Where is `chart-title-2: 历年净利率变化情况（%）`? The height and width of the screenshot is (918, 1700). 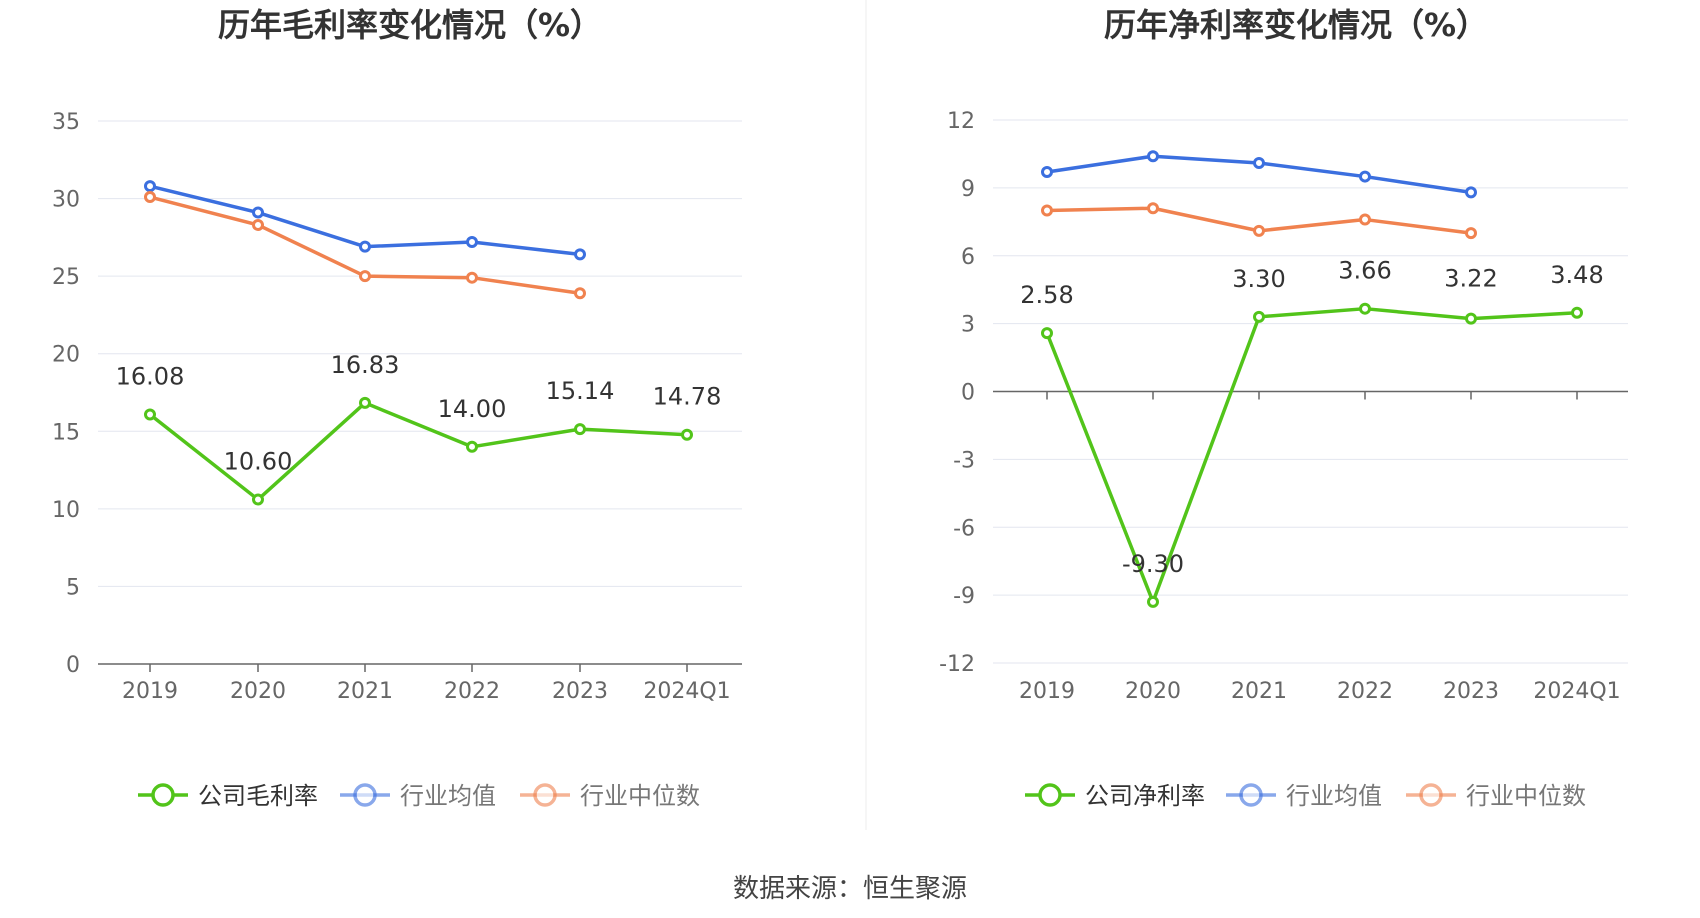
chart-title-2: 历年净利率变化情况（%） is located at coordinates (1296, 25).